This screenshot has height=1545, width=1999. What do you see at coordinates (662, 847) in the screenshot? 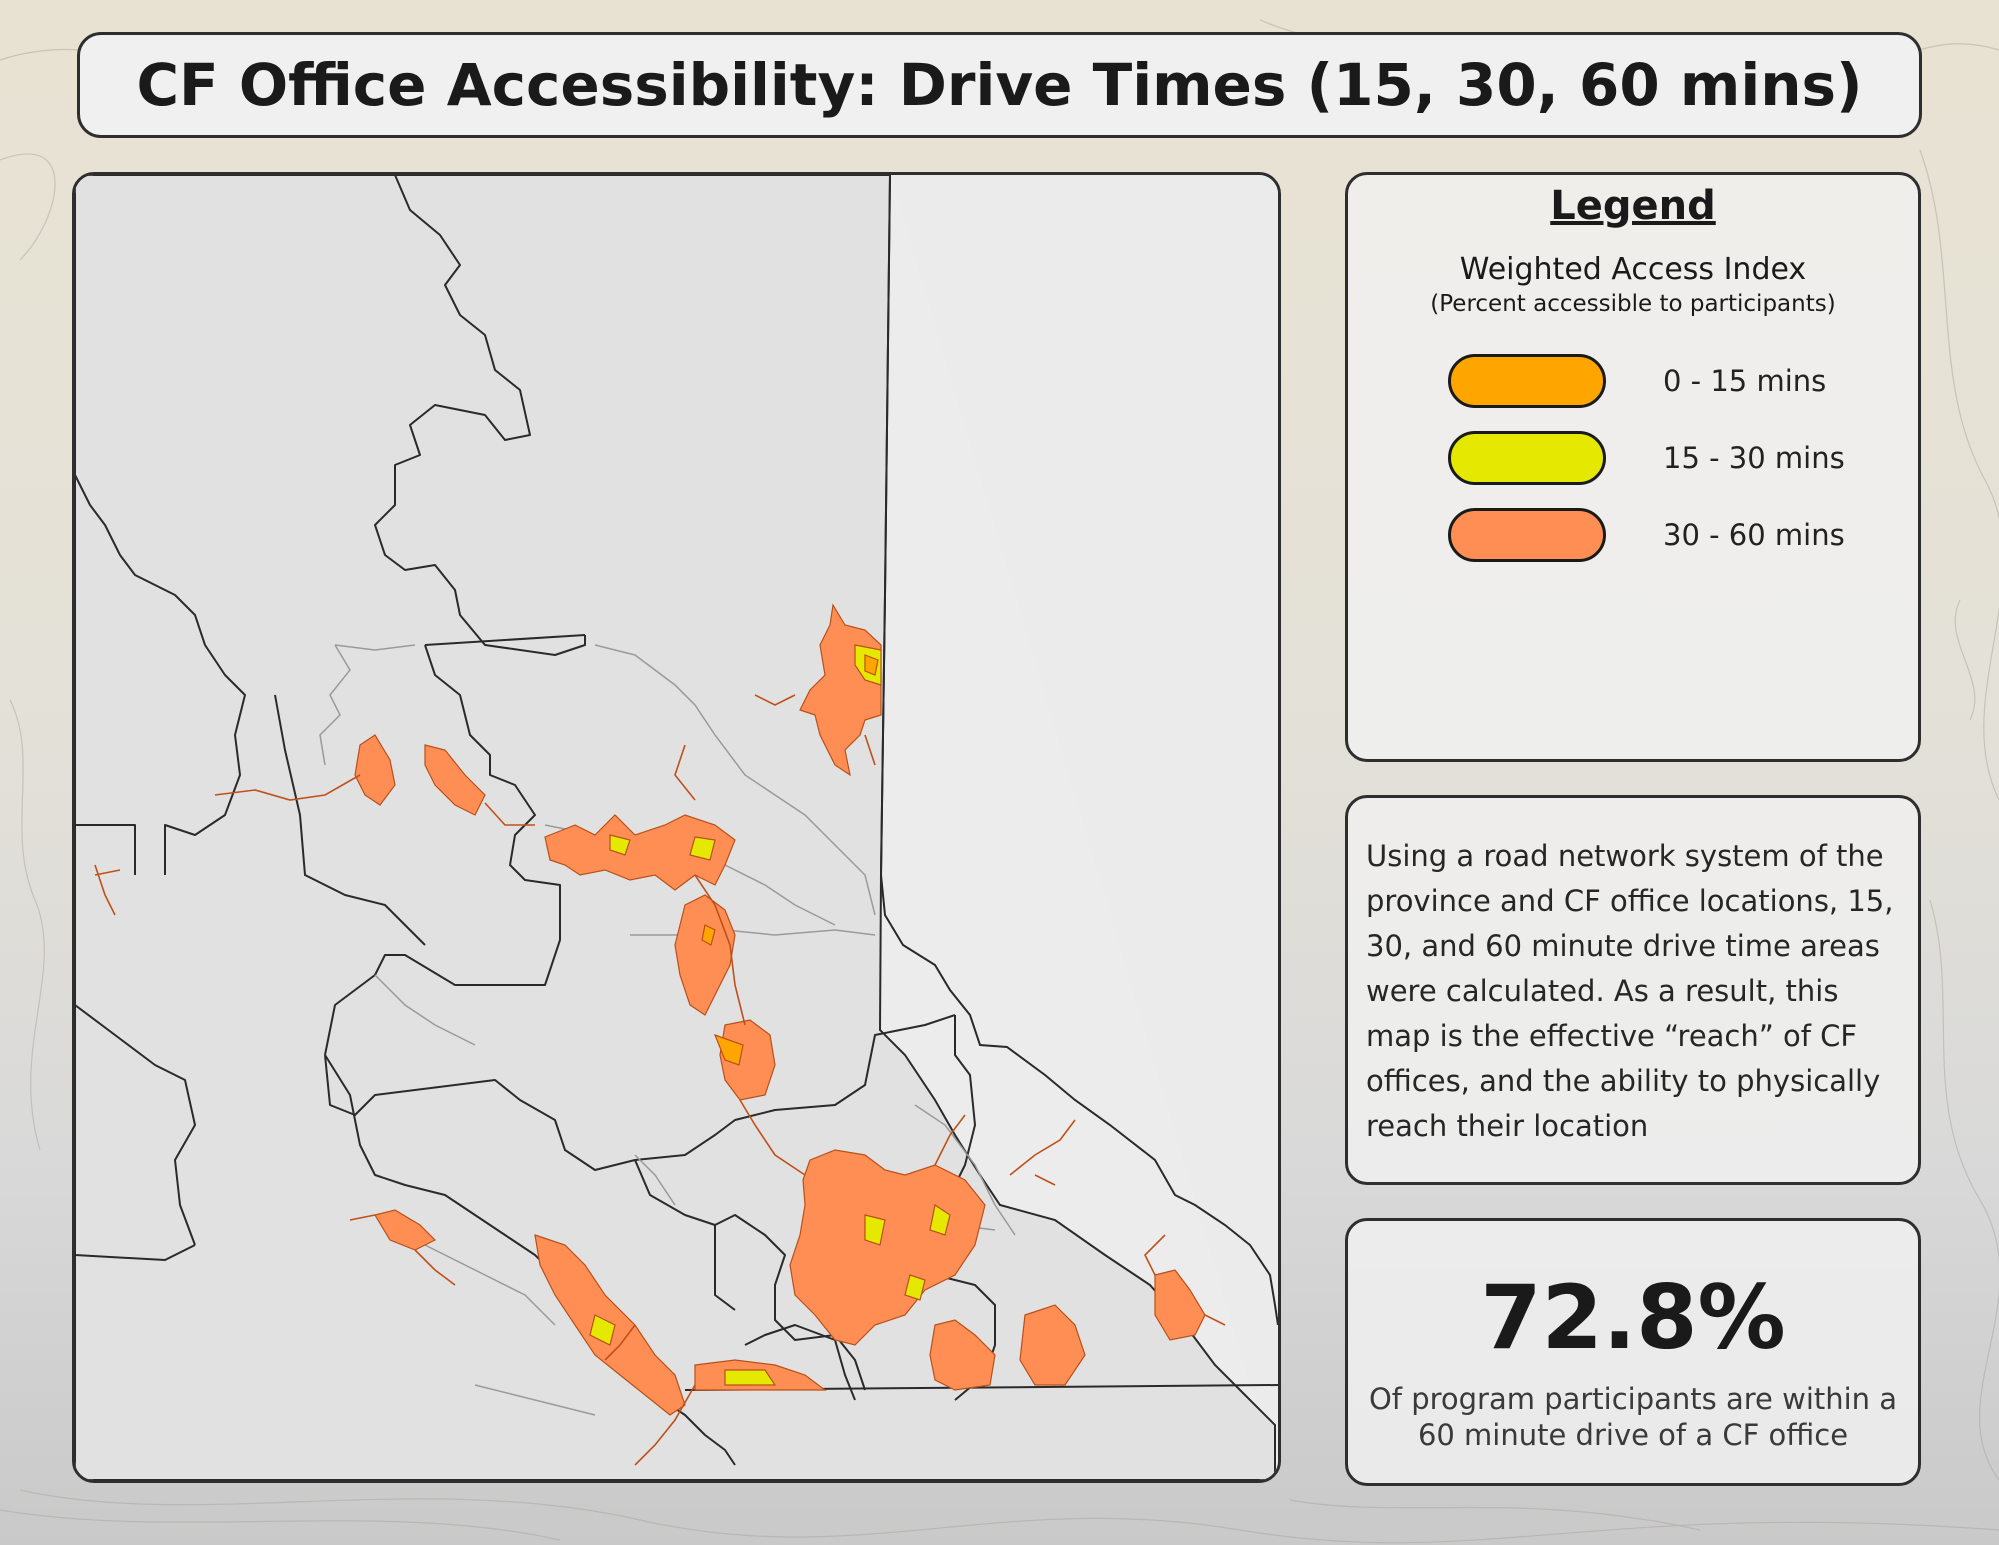
I see `drive-core-central` at bounding box center [662, 847].